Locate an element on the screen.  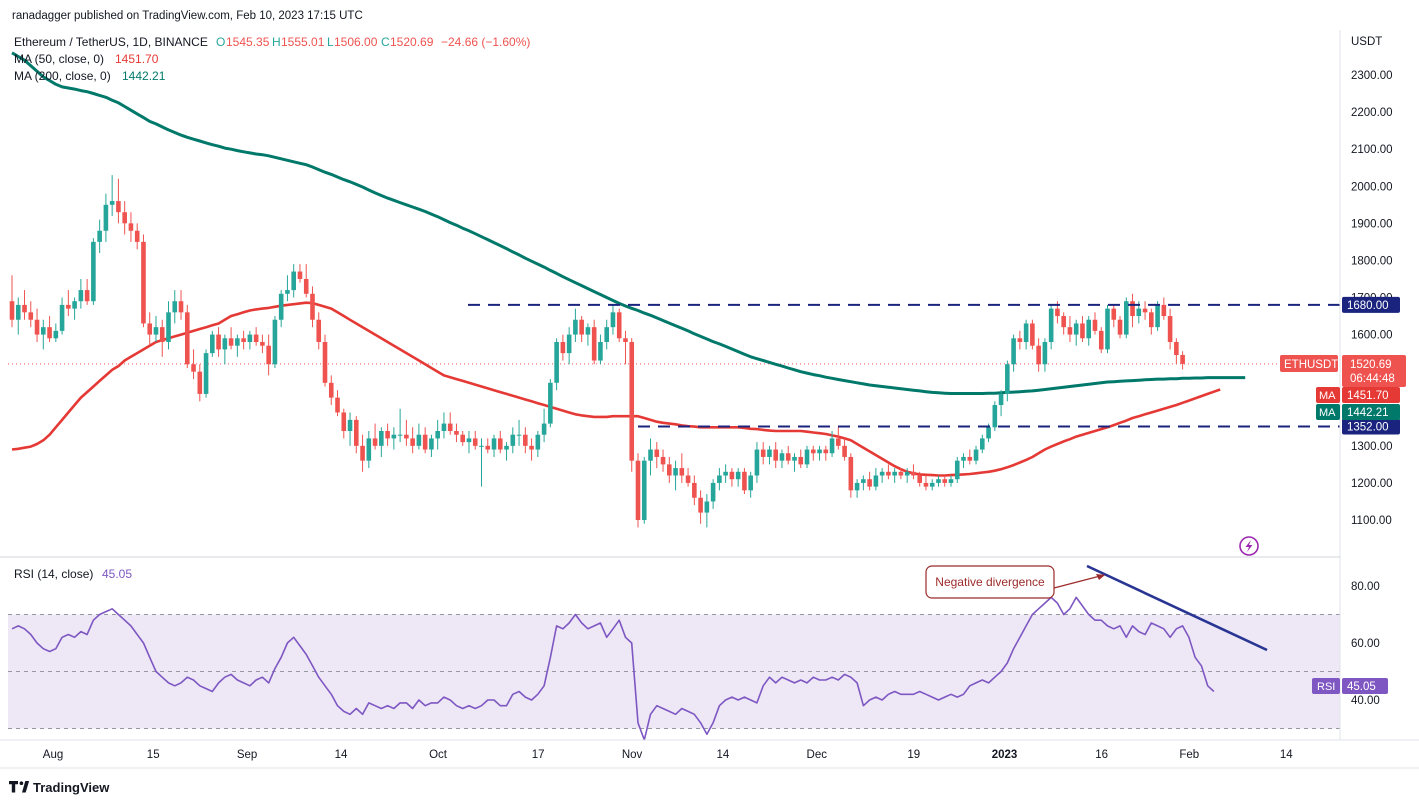
ma200-legend-label: MA (200, close, 0) is located at coordinates (62, 76).